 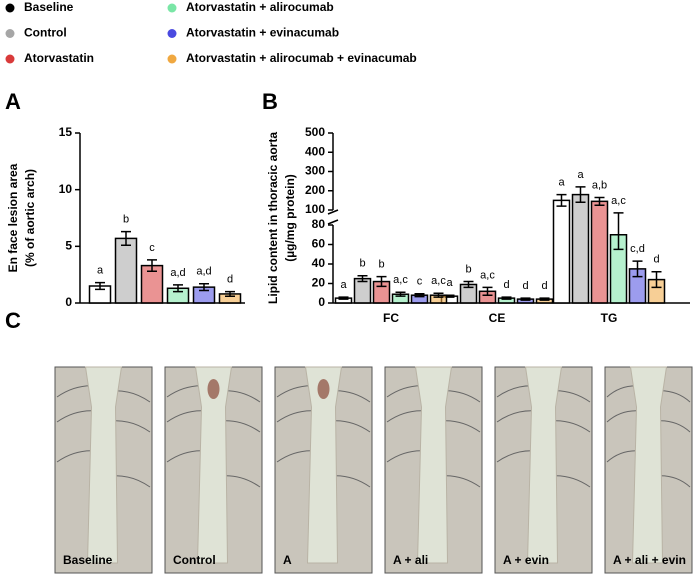 I want to click on photo-label: Baseline, so click(x=88, y=560).